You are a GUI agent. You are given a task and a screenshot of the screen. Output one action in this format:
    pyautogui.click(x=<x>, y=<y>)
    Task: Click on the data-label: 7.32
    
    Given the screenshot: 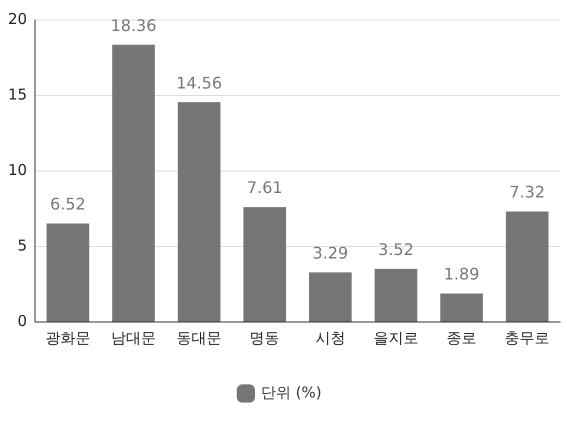 What is the action you would take?
    pyautogui.click(x=527, y=192)
    